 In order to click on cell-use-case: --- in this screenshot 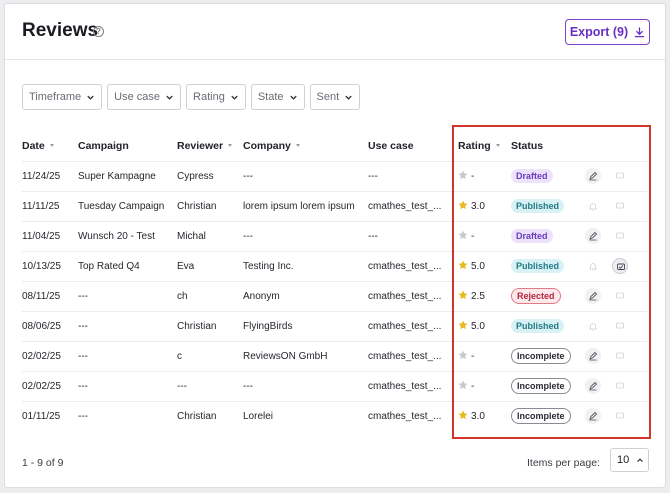, I will do `click(413, 235)`.